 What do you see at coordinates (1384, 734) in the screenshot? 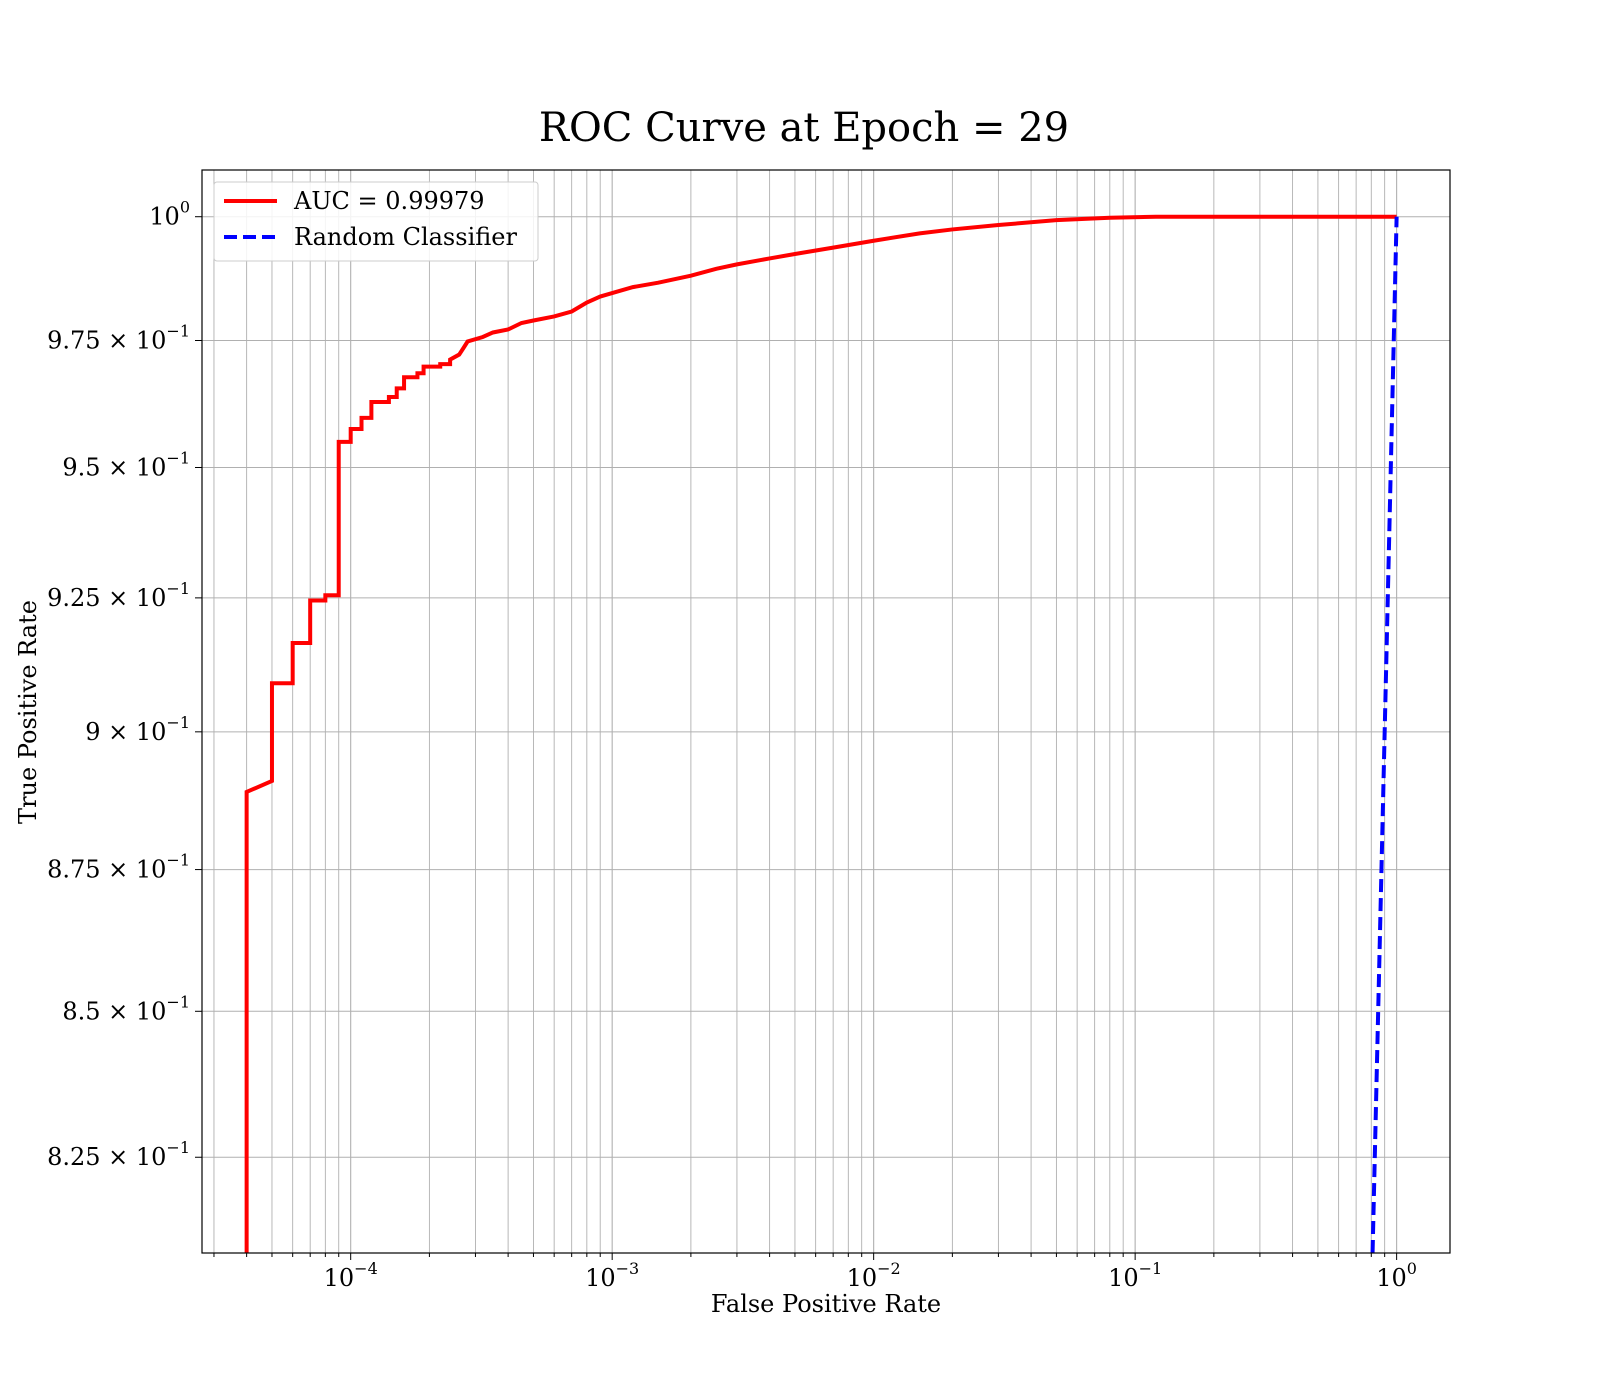
I see `random-classifier-line` at bounding box center [1384, 734].